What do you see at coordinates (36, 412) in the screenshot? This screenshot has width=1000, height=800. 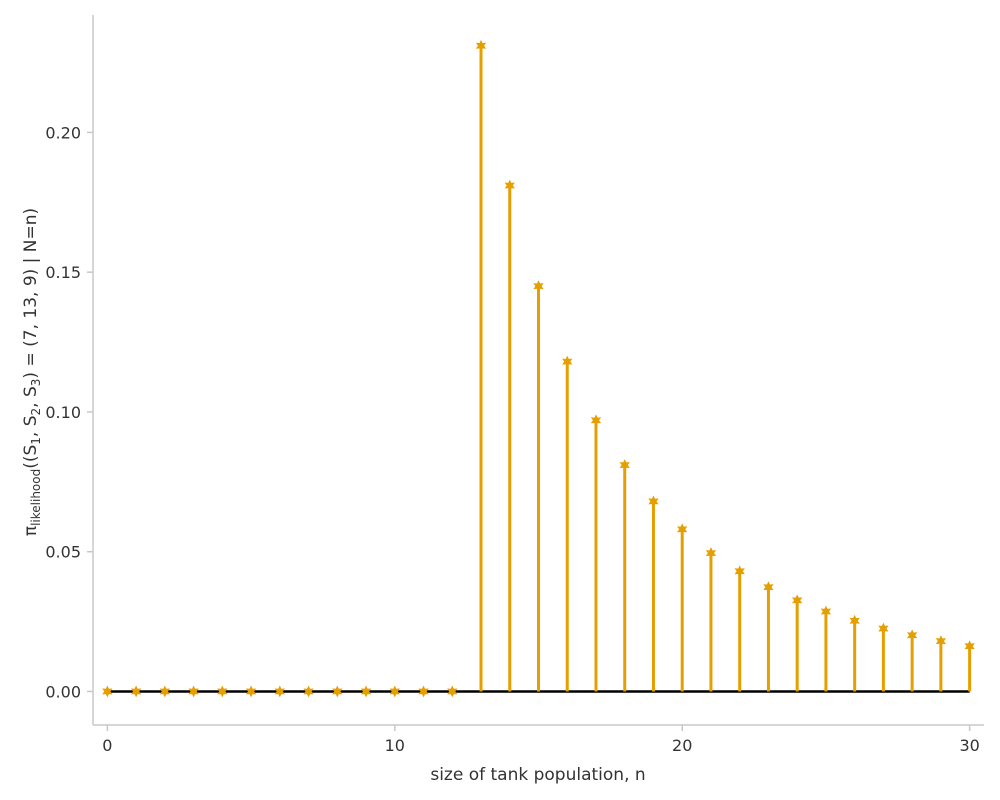 I see `y-label-sub2: 2` at bounding box center [36, 412].